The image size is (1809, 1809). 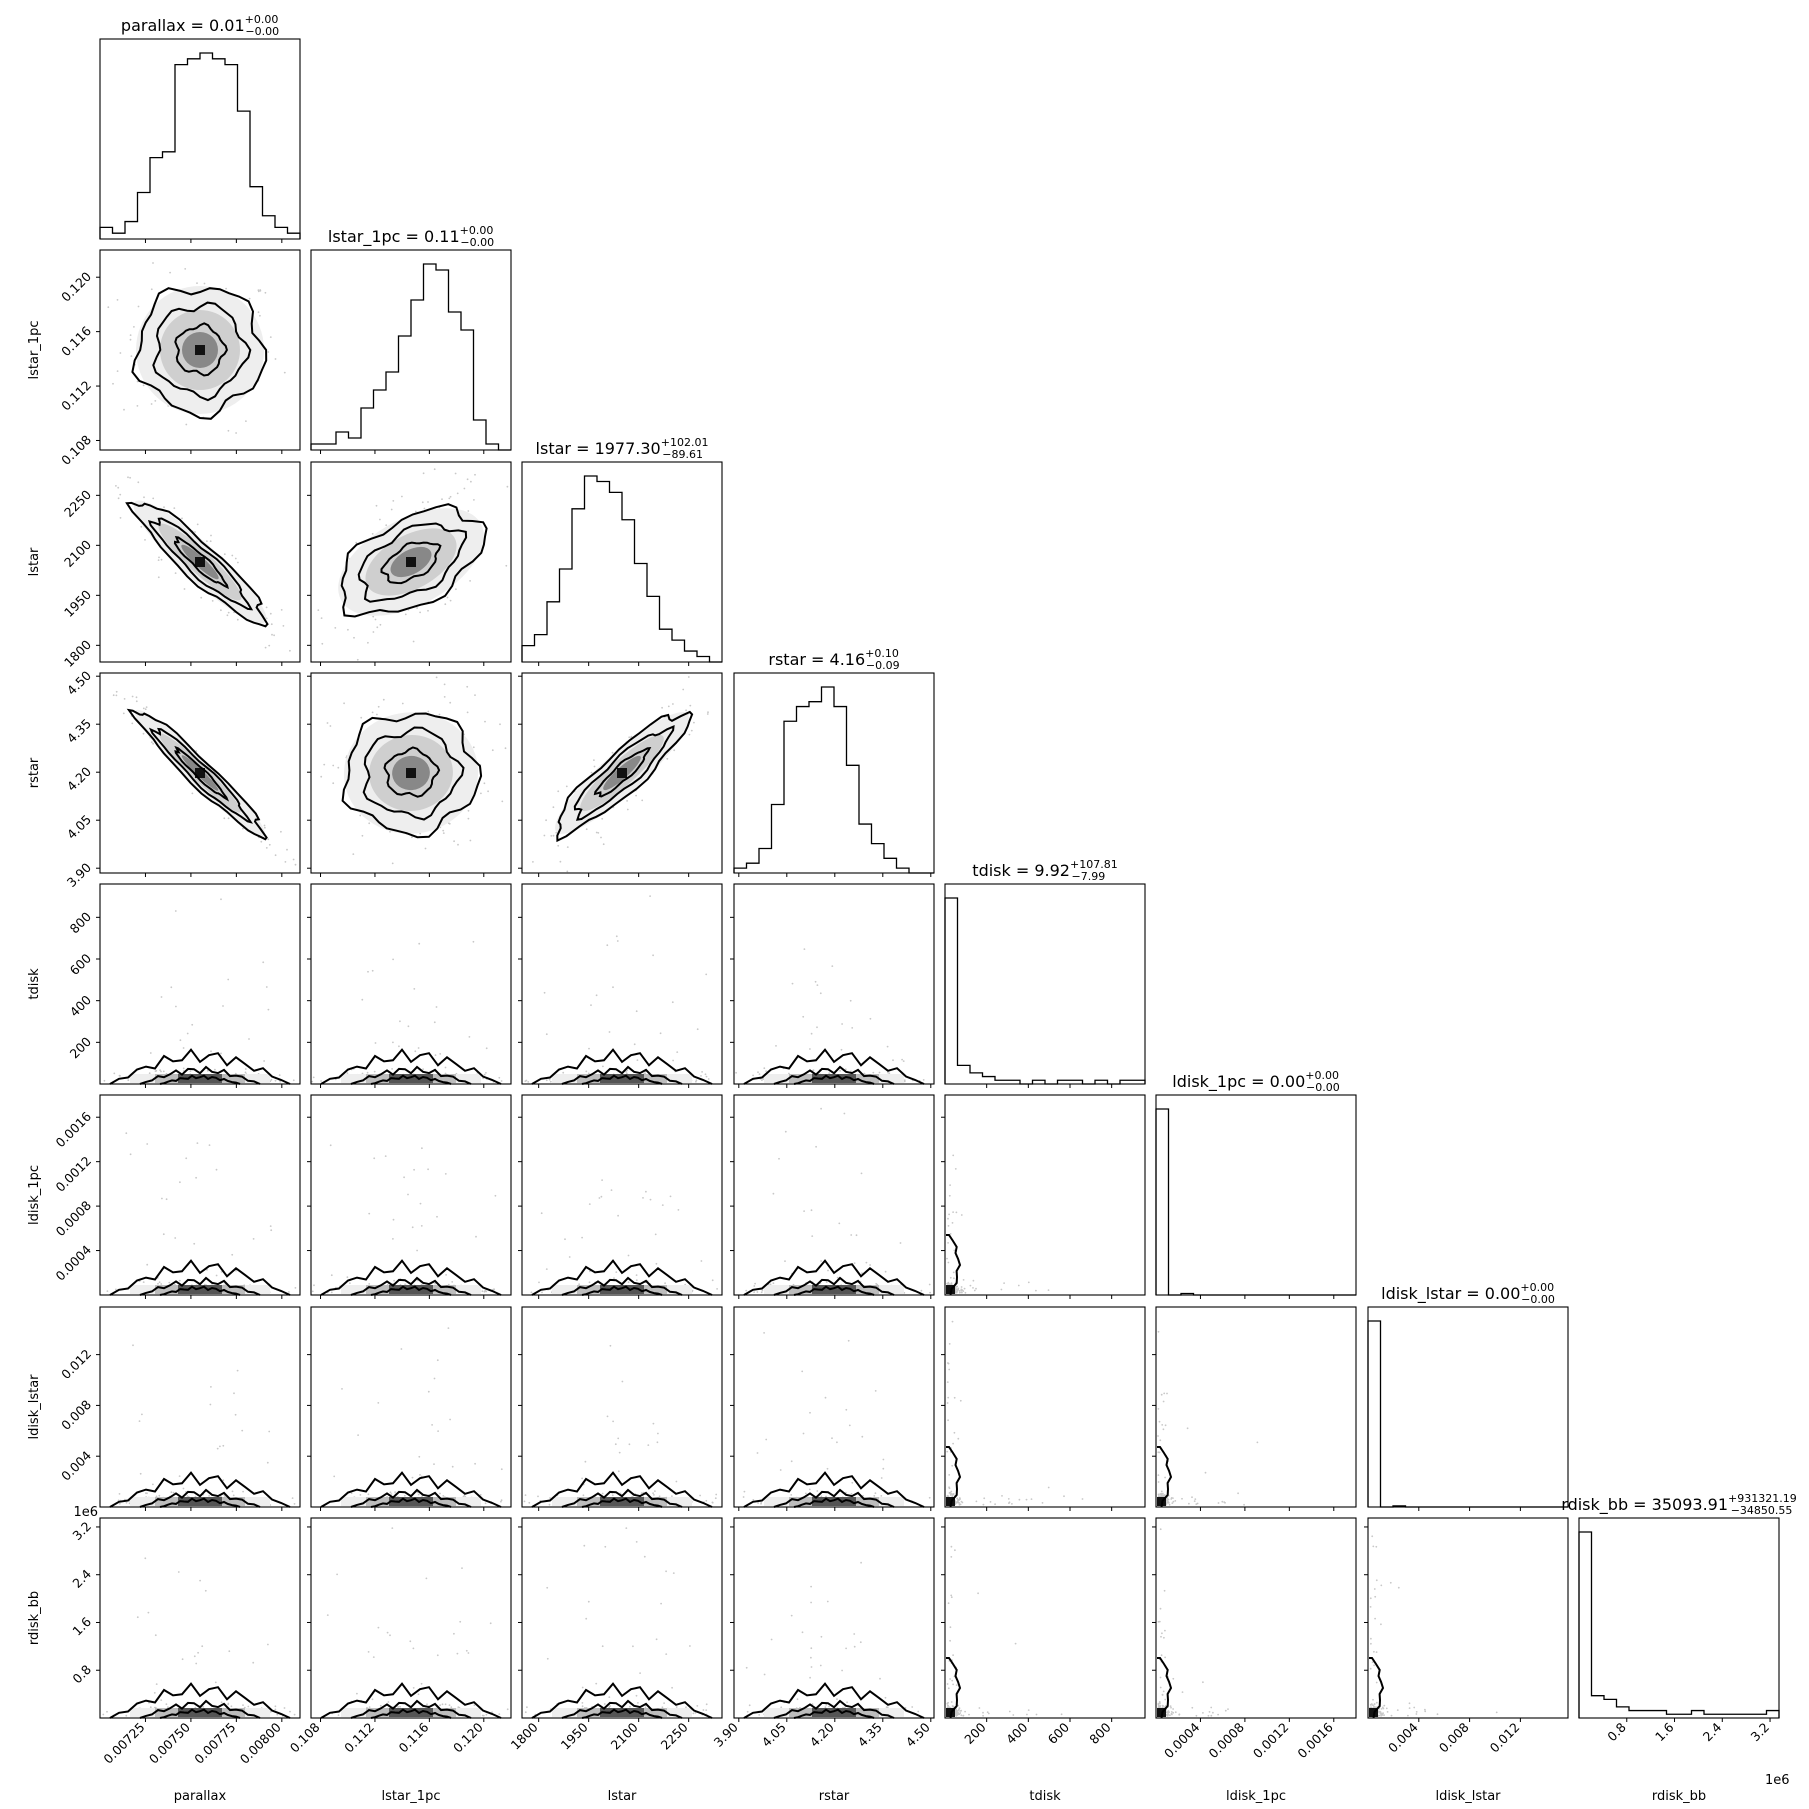 What do you see at coordinates (1256, 1196) in the screenshot?
I see `panel-ldisk_1pc-vs-ldisk_1pc` at bounding box center [1256, 1196].